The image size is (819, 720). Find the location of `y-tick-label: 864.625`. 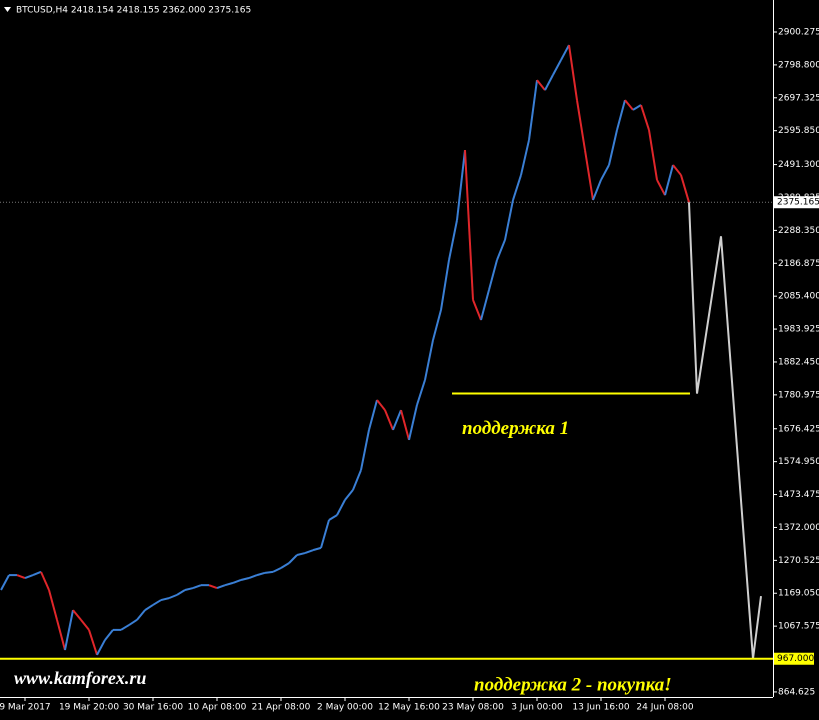

y-tick-label: 864.625 is located at coordinates (796, 692).